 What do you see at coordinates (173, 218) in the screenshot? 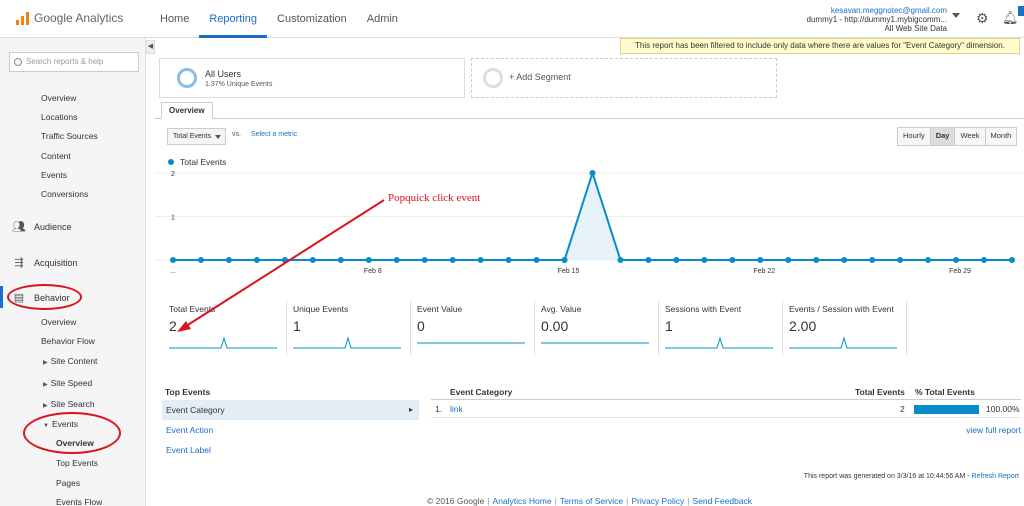
I see `y-tick-label: 1` at bounding box center [173, 218].